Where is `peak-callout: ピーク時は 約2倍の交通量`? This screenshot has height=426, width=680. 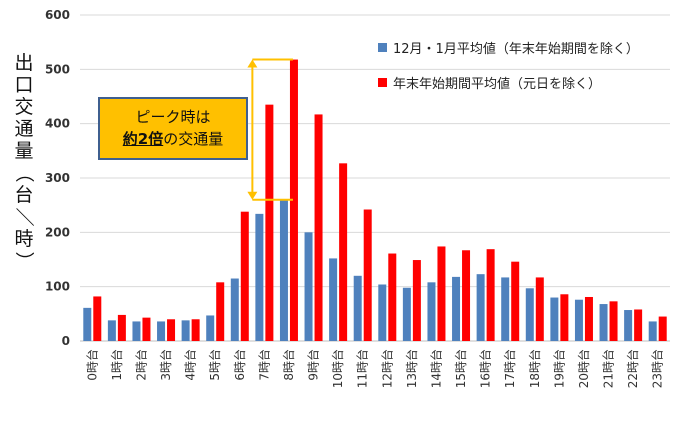 peak-callout: ピーク時は 約2倍の交通量 is located at coordinates (173, 128).